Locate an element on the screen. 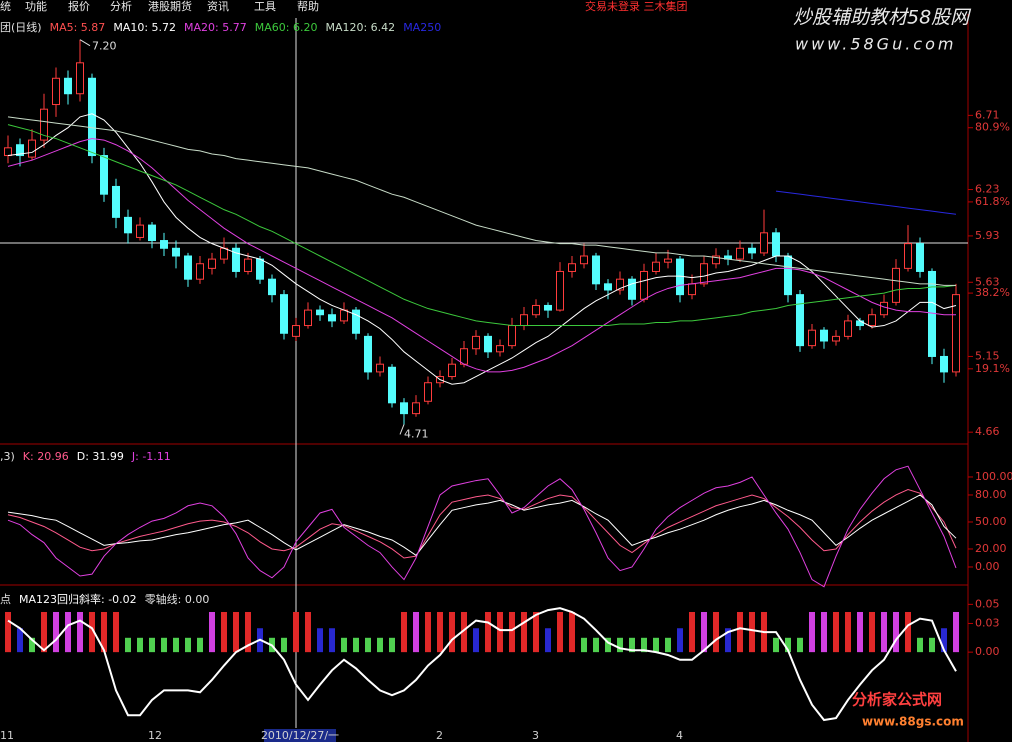 The height and width of the screenshot is (742, 1012). menu-item: 资讯 is located at coordinates (218, 6).